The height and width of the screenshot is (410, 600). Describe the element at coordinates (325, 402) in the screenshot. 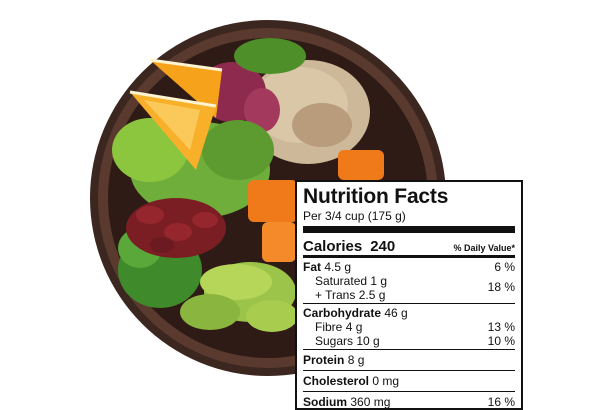

I see `sodium-label: Sodium` at that location.